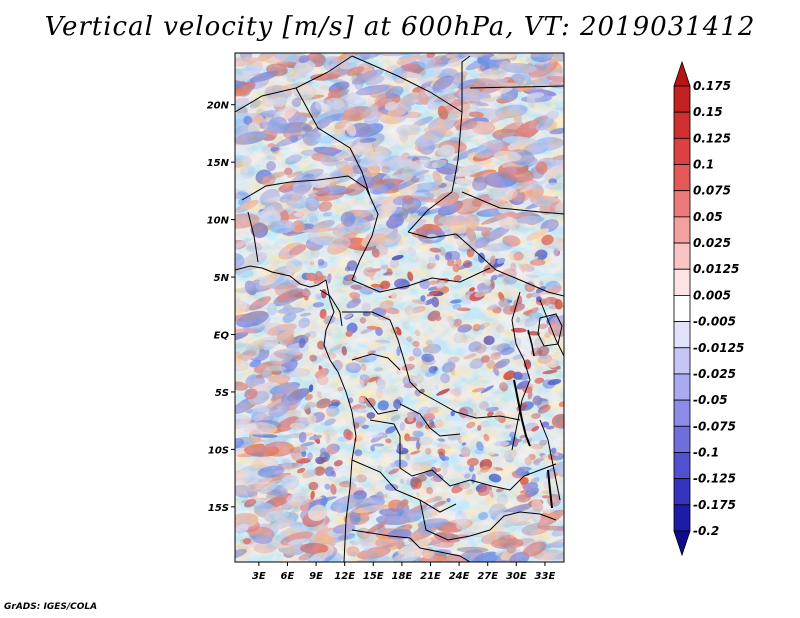 The image size is (800, 618). What do you see at coordinates (522, 413) in the screenshot?
I see `lake-tanganyika` at bounding box center [522, 413].